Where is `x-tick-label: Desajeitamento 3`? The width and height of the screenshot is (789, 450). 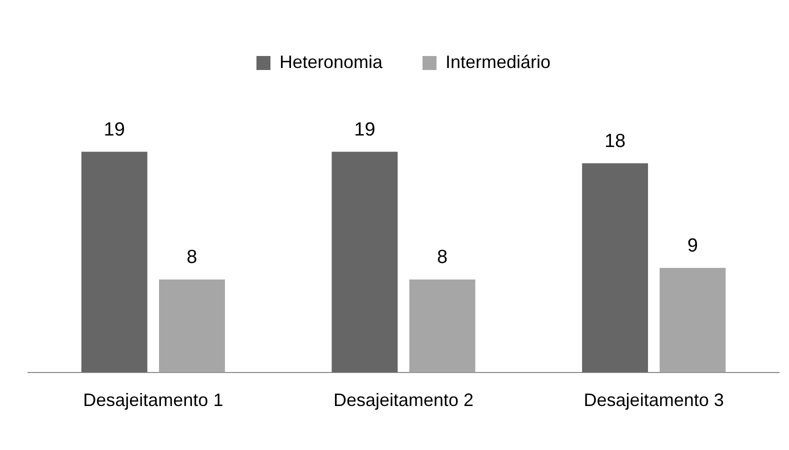 x-tick-label: Desajeitamento 3 is located at coordinates (654, 400).